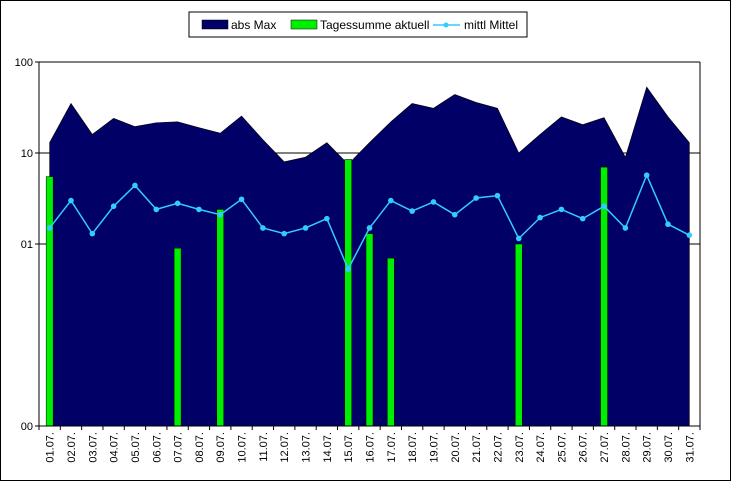 The height and width of the screenshot is (481, 731). Describe the element at coordinates (491, 25) in the screenshot. I see `legend-label-mittl-mittel: mittl Mittel` at that location.